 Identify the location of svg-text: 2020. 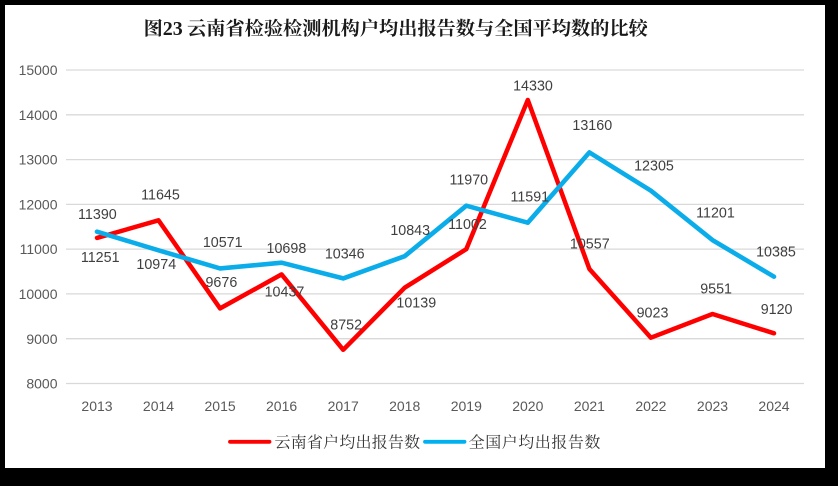
(527, 406).